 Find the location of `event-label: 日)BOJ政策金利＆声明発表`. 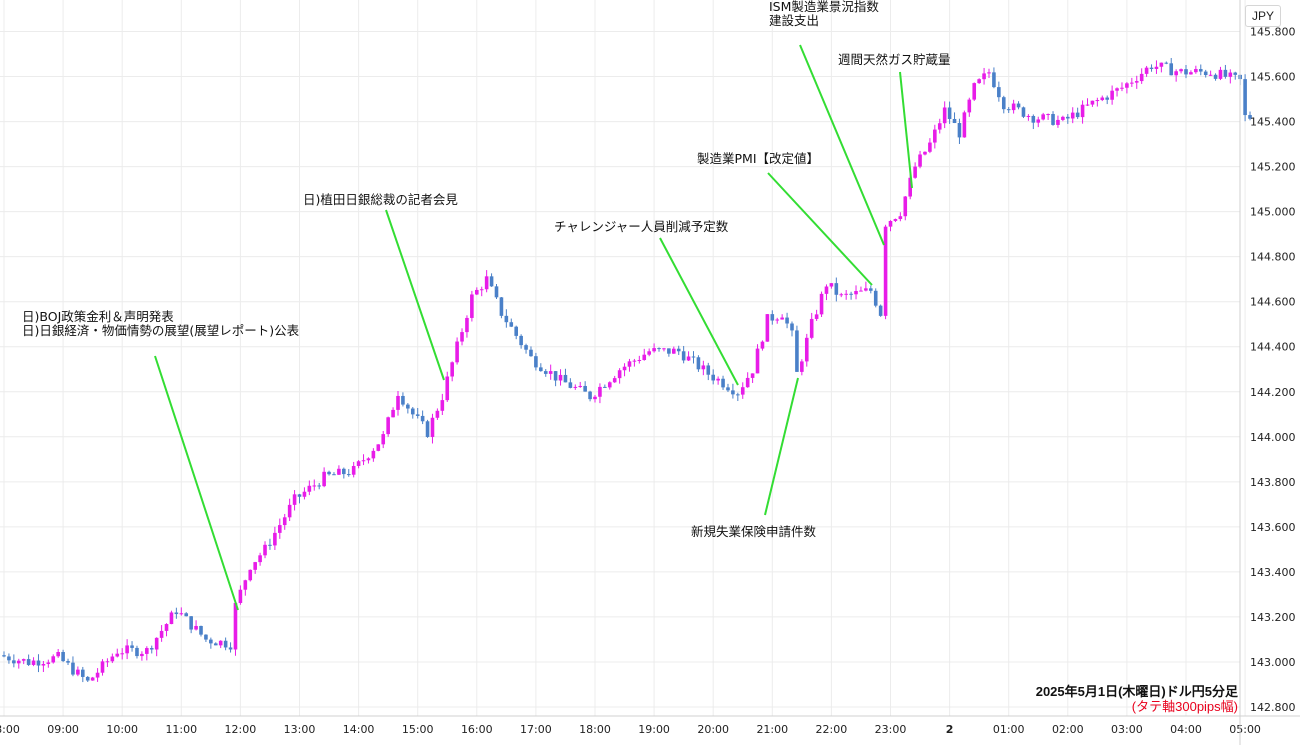

event-label: 日)BOJ政策金利＆声明発表 is located at coordinates (98, 316).